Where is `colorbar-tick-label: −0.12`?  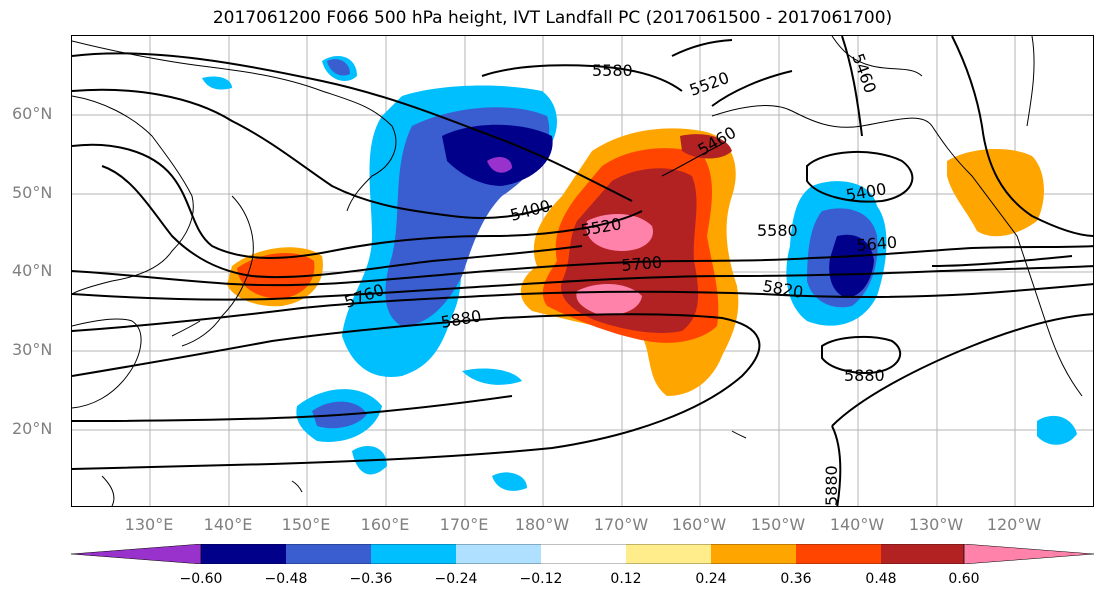 colorbar-tick-label: −0.12 is located at coordinates (541, 579).